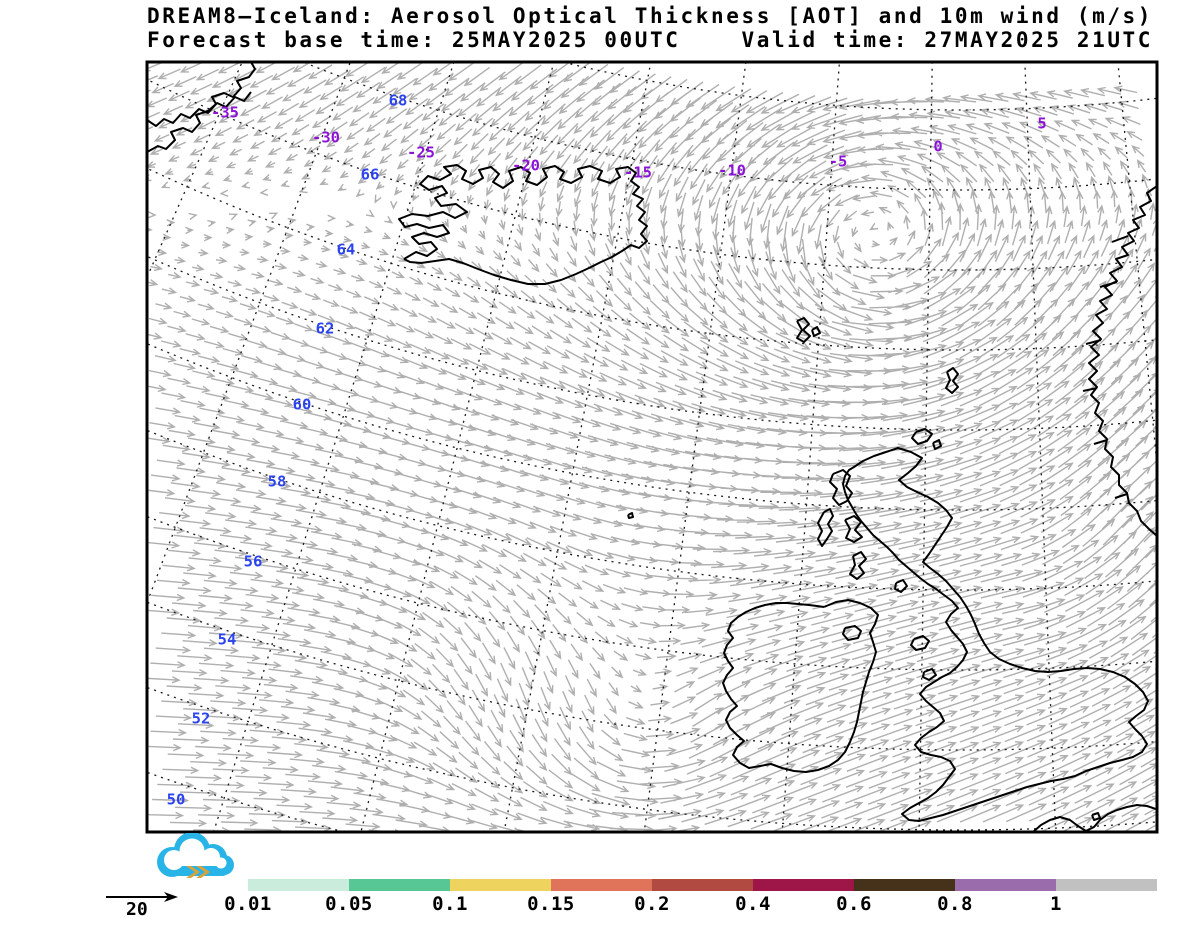 This screenshot has width=1193, height=930. I want to click on coastline-uist, so click(825, 527).